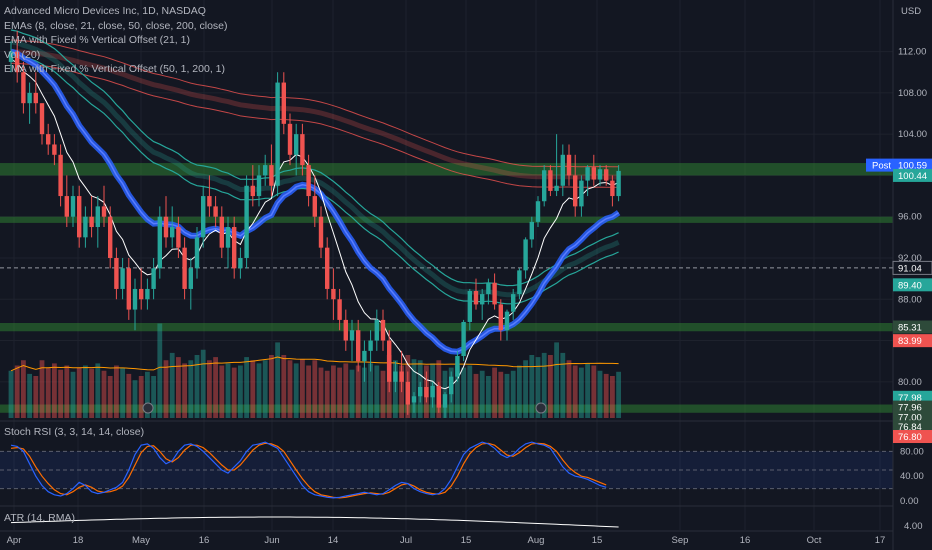 The height and width of the screenshot is (550, 932). I want to click on x-tick-label: Aug, so click(536, 540).